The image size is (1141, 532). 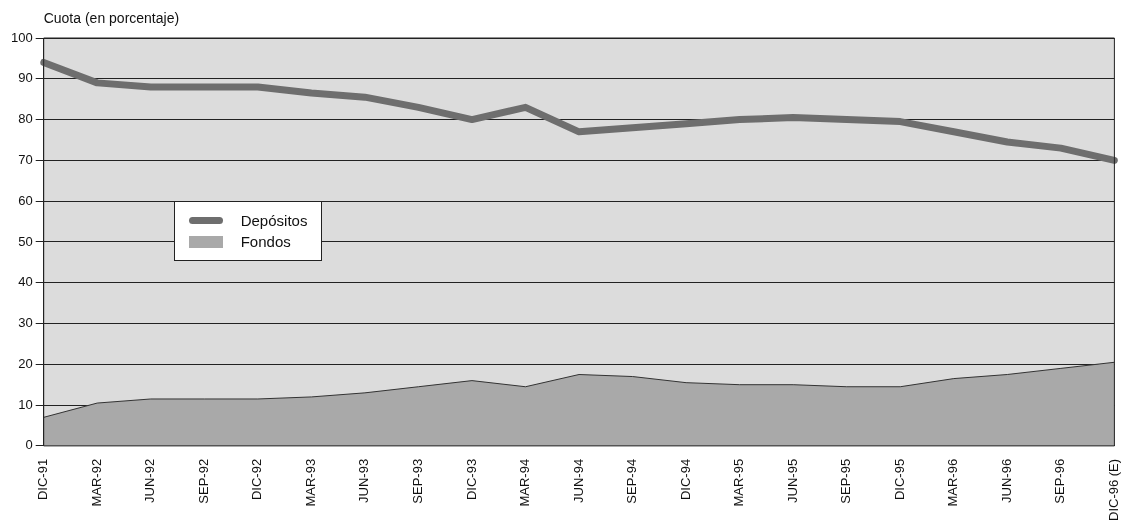 I want to click on y-tick-label: 30, so click(x=25, y=323).